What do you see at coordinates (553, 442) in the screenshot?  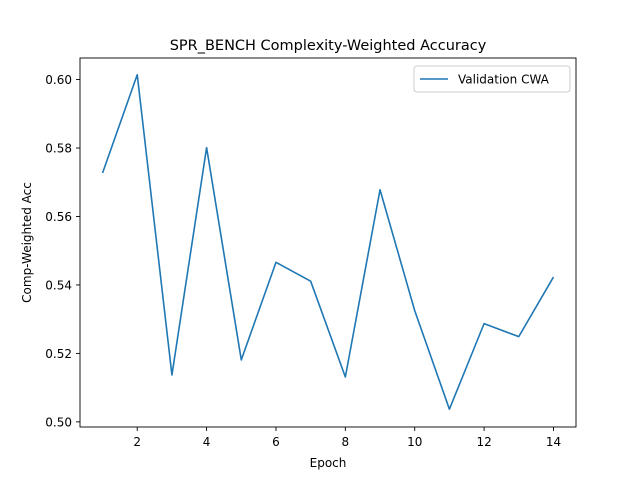 I see `x-tick-label: 14` at bounding box center [553, 442].